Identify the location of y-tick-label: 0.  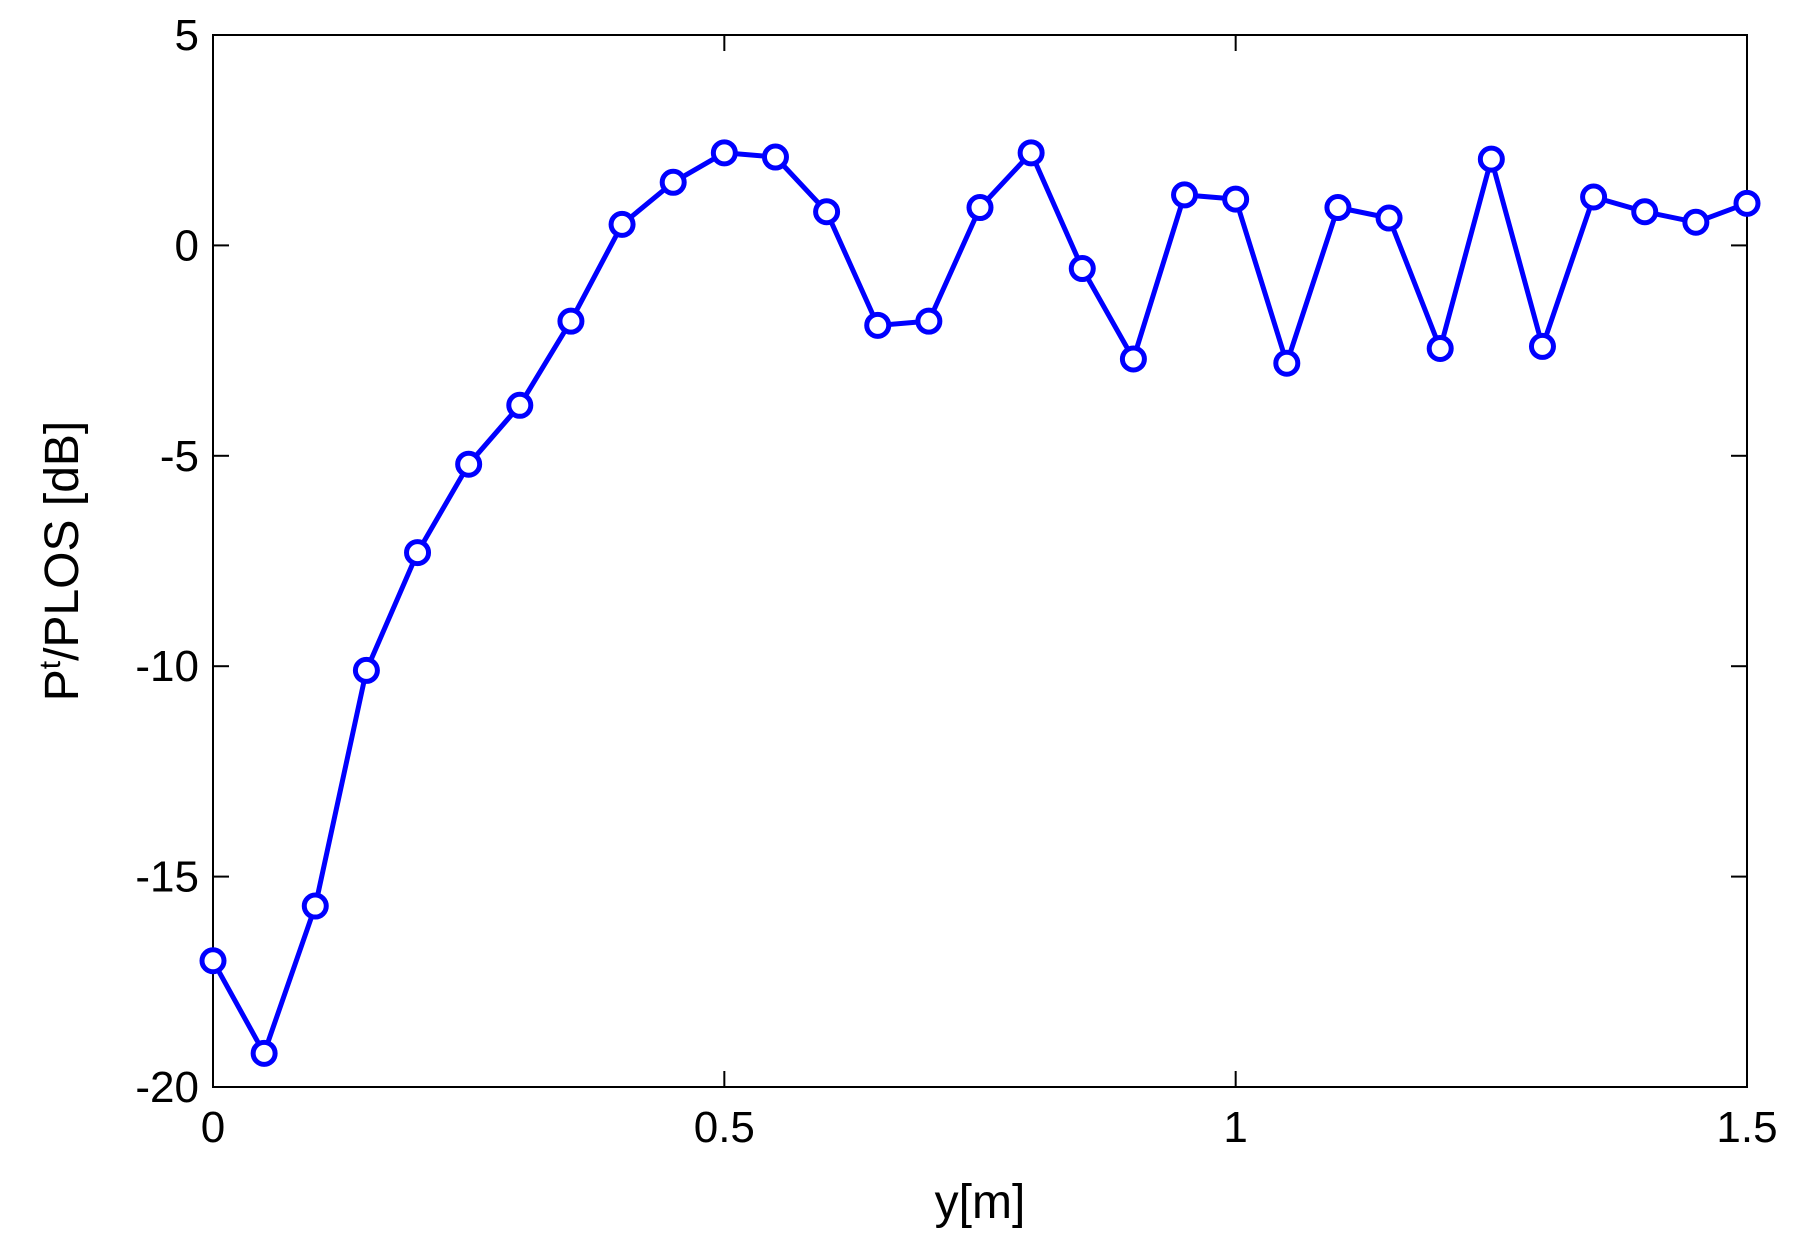
(187, 245).